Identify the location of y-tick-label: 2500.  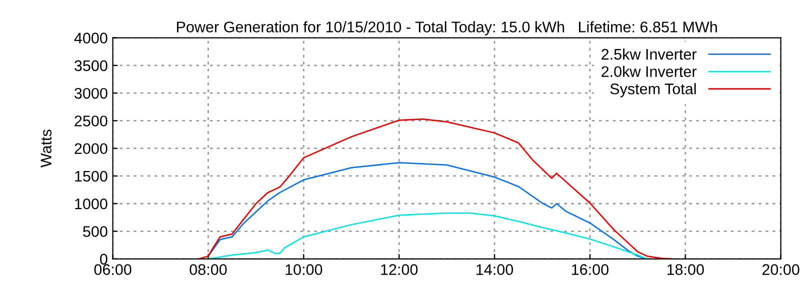
(91, 121).